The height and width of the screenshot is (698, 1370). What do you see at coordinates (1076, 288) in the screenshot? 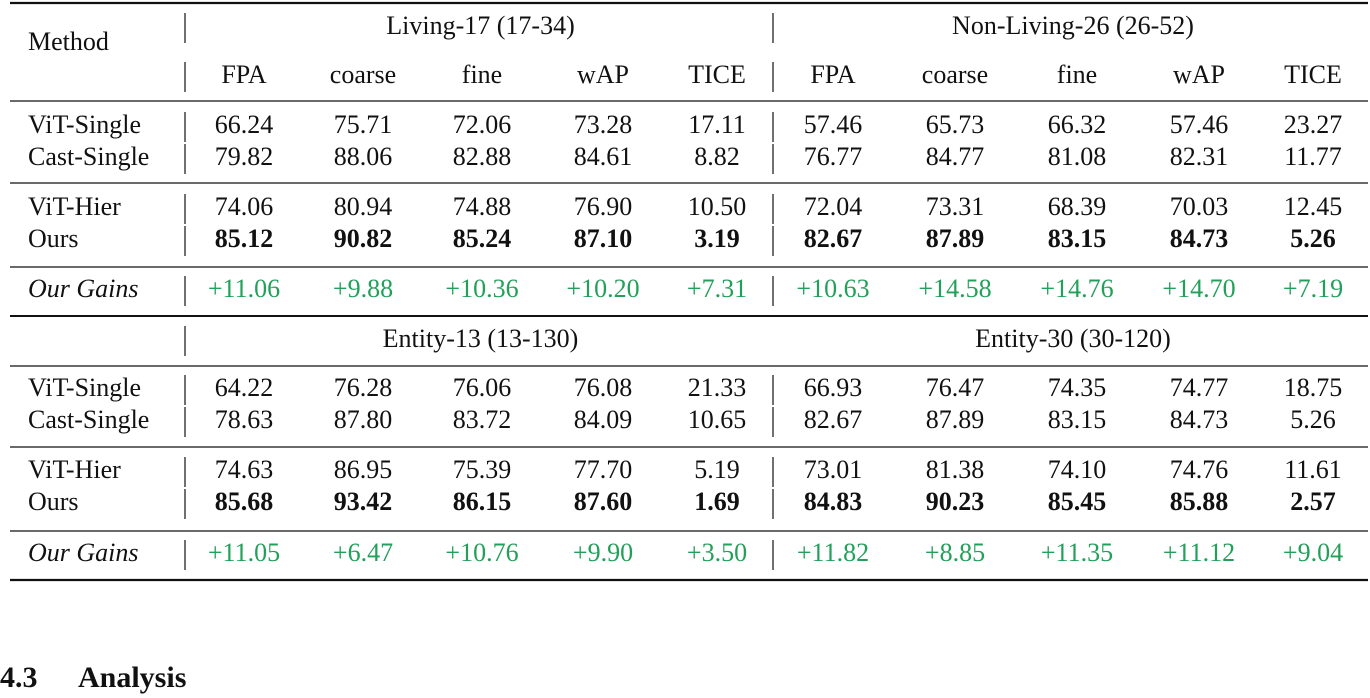
I see `gain-value: +14.76` at bounding box center [1076, 288].